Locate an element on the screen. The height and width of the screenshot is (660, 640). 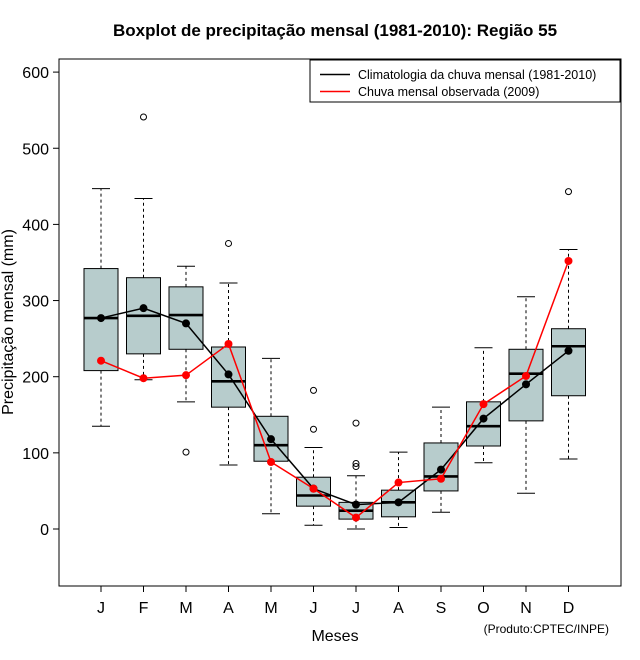
x-tick-label: N is located at coordinates (526, 608).